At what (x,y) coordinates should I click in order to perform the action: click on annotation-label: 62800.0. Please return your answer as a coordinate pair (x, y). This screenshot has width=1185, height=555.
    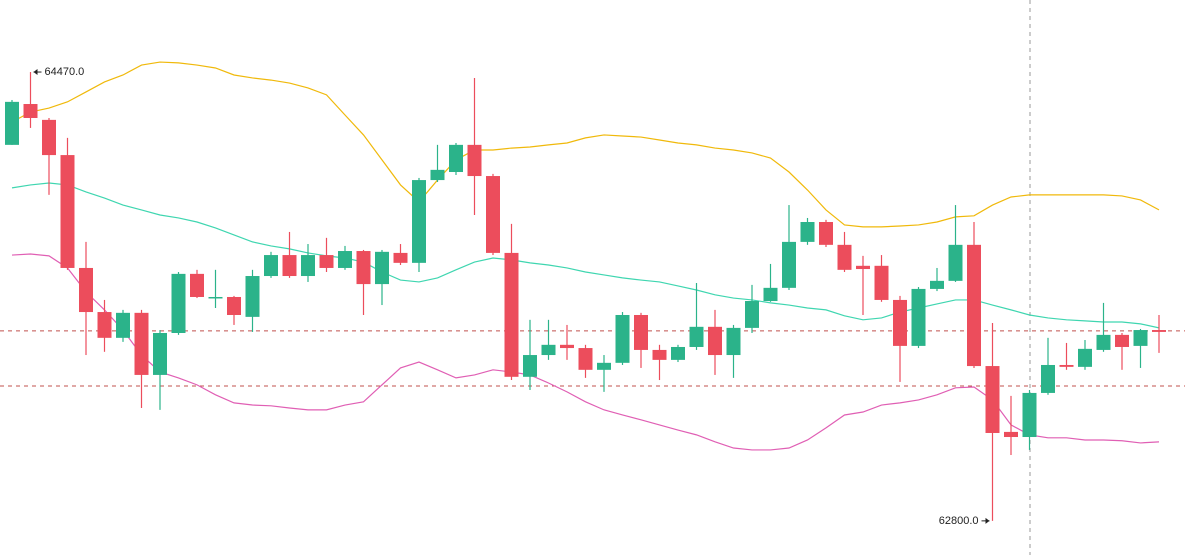
    Looking at the image, I should click on (959, 521).